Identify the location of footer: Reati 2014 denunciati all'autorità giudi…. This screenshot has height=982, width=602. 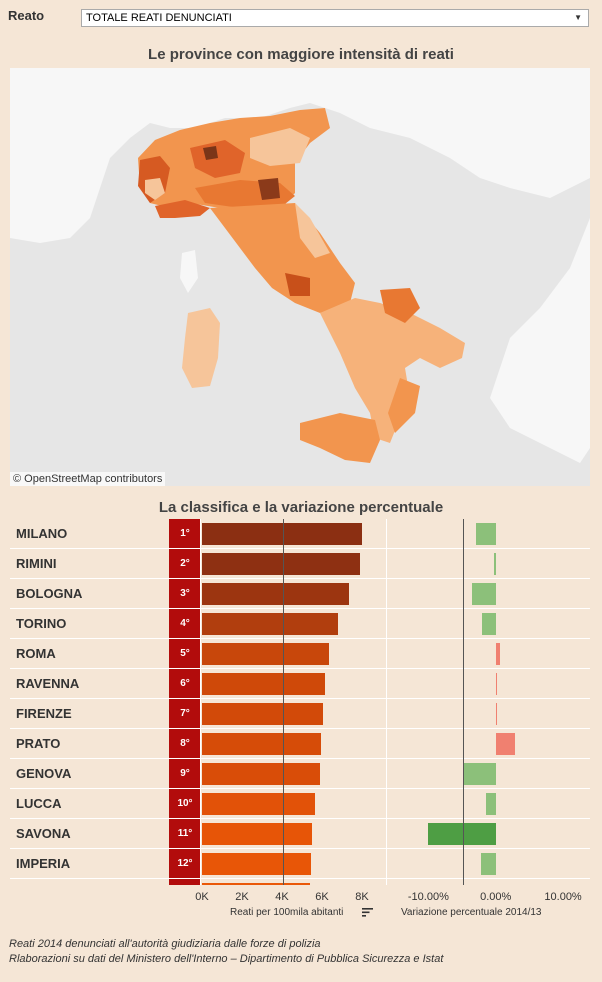
(226, 952).